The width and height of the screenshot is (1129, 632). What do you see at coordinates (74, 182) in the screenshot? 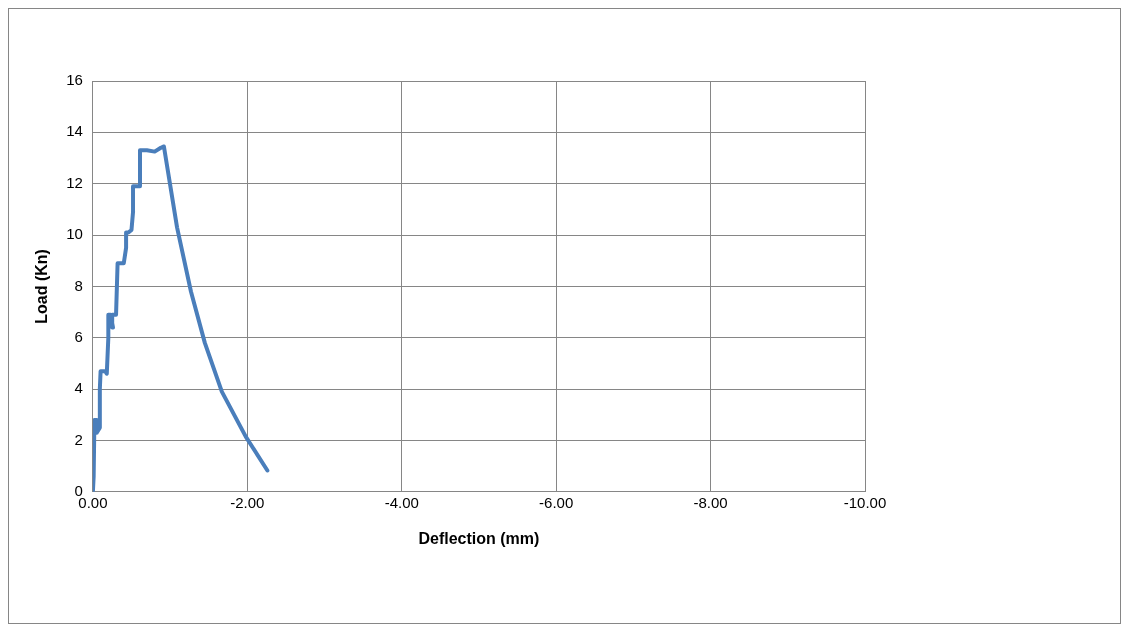
I see `y-tick-label: 12` at bounding box center [74, 182].